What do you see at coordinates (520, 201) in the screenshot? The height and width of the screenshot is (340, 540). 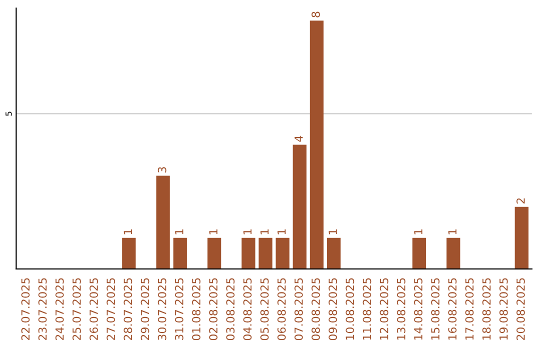 I see `data-label: 2` at bounding box center [520, 201].